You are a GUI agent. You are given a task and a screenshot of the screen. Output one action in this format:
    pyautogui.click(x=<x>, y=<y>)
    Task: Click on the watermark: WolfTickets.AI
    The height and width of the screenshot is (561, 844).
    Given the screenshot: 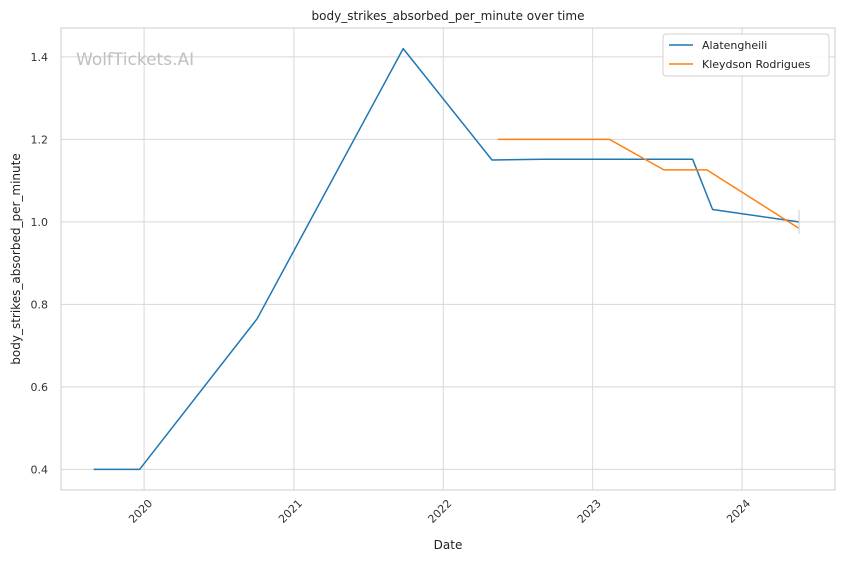 What is the action you would take?
    pyautogui.click(x=135, y=60)
    